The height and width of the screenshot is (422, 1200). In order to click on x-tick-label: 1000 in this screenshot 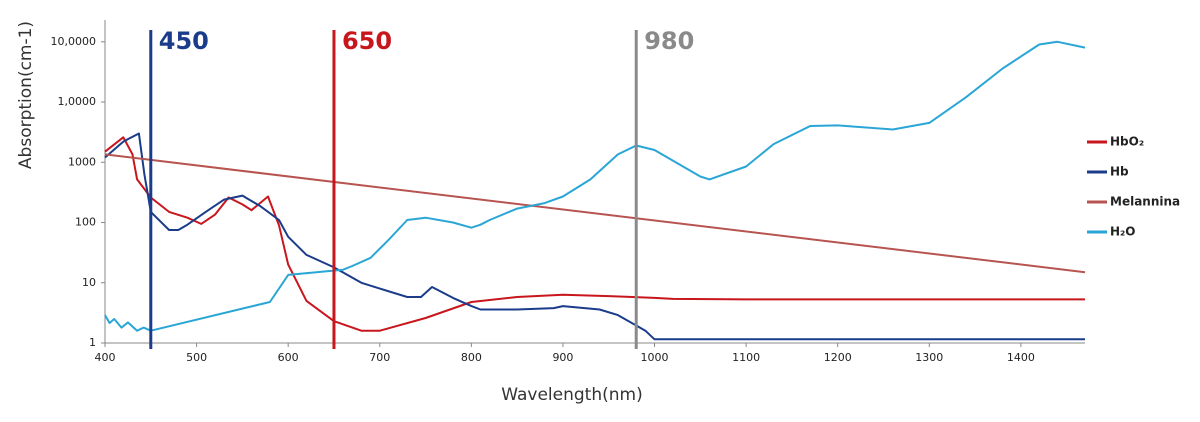, I will do `click(655, 357)`.